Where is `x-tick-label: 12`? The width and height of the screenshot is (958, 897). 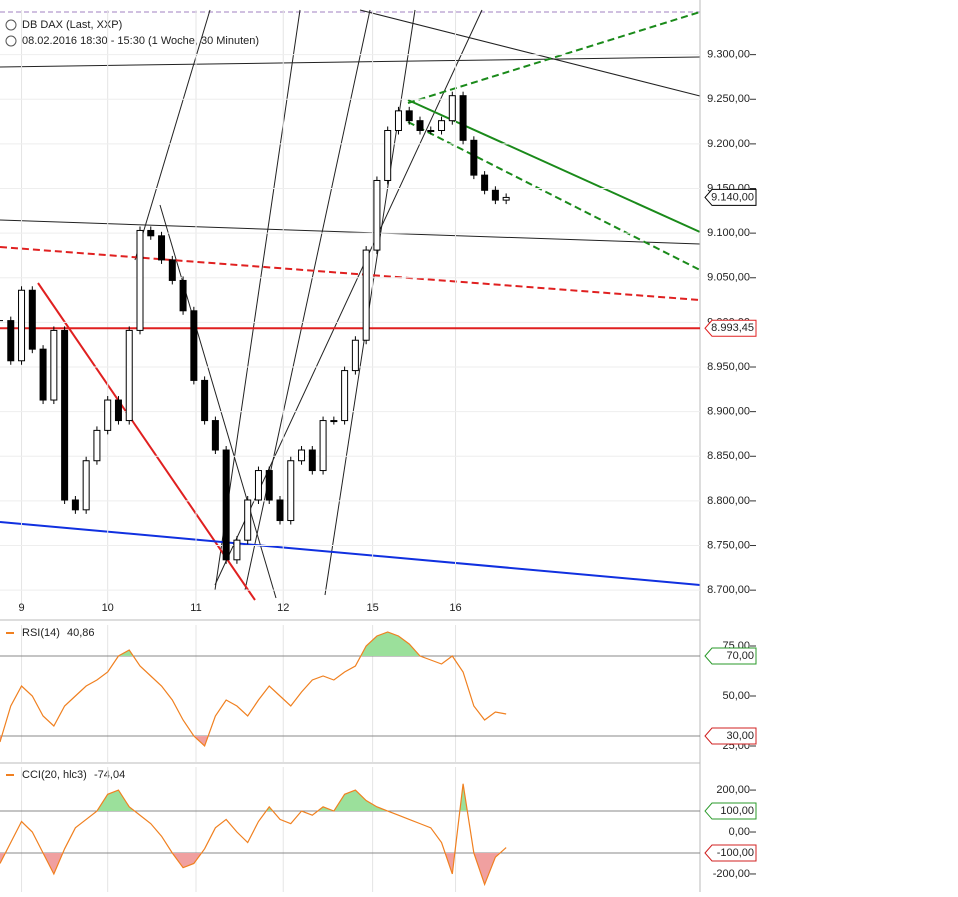 x-tick-label: 12 is located at coordinates (283, 608).